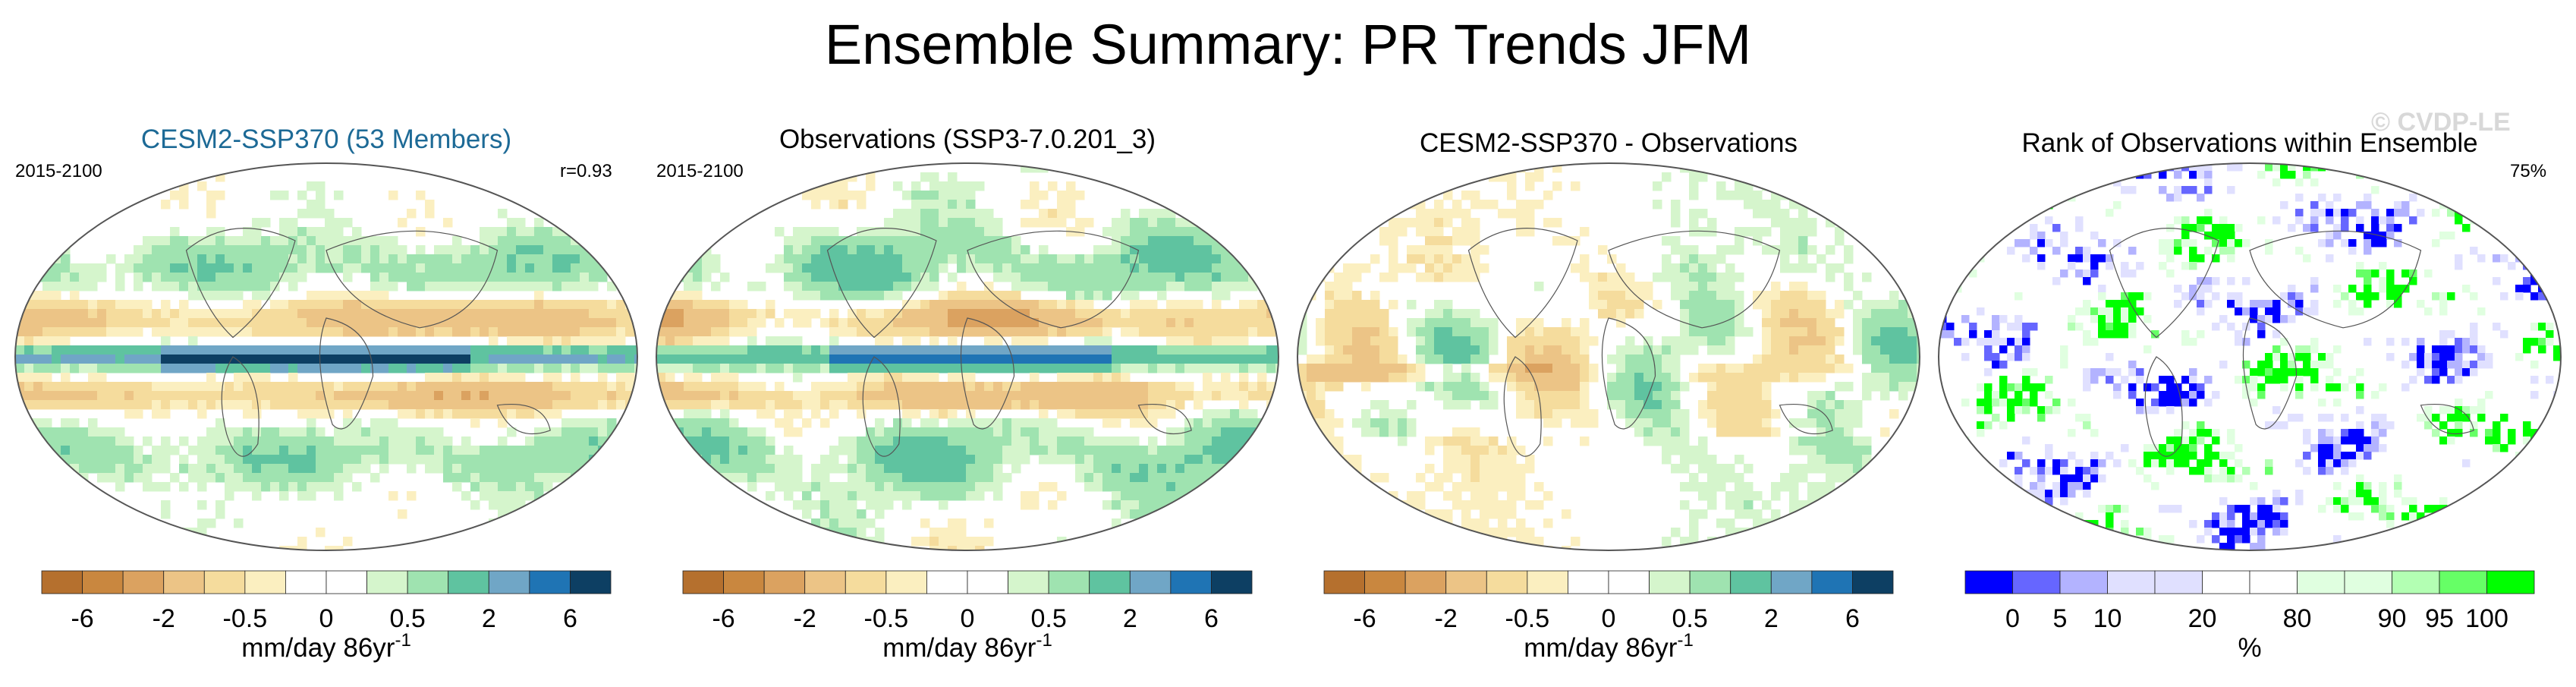 Image resolution: width=2576 pixels, height=687 pixels. I want to click on colorbar-units: %, so click(2249, 648).